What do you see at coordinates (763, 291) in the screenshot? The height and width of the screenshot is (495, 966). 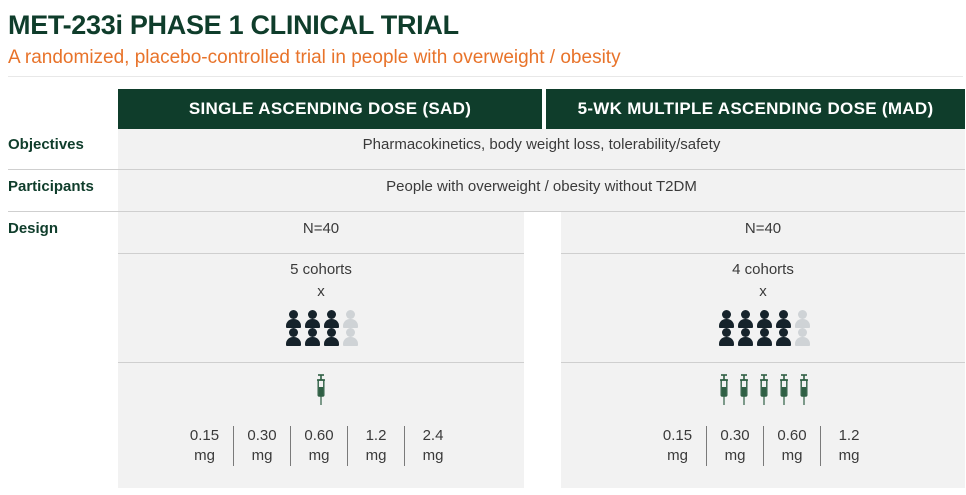 I see `mad-times: x` at bounding box center [763, 291].